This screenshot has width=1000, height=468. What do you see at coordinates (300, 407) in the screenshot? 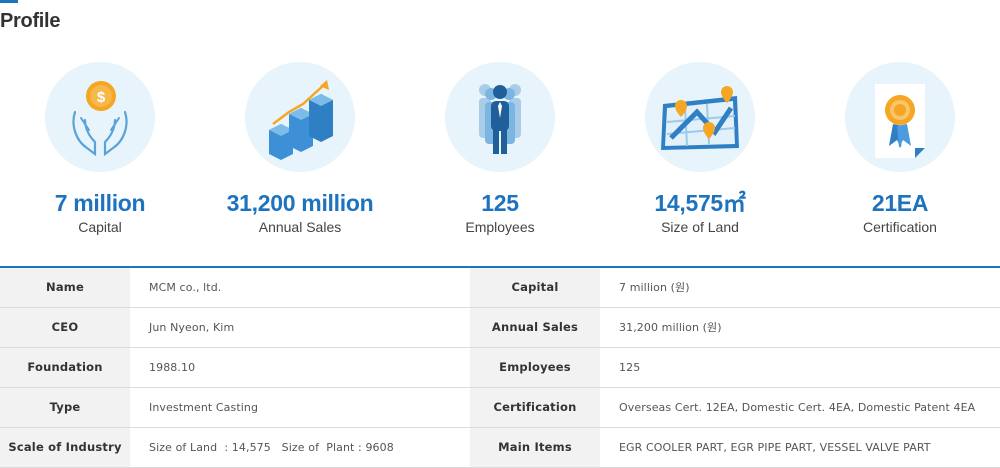
I see `row-value: Investment Casting` at bounding box center [300, 407].